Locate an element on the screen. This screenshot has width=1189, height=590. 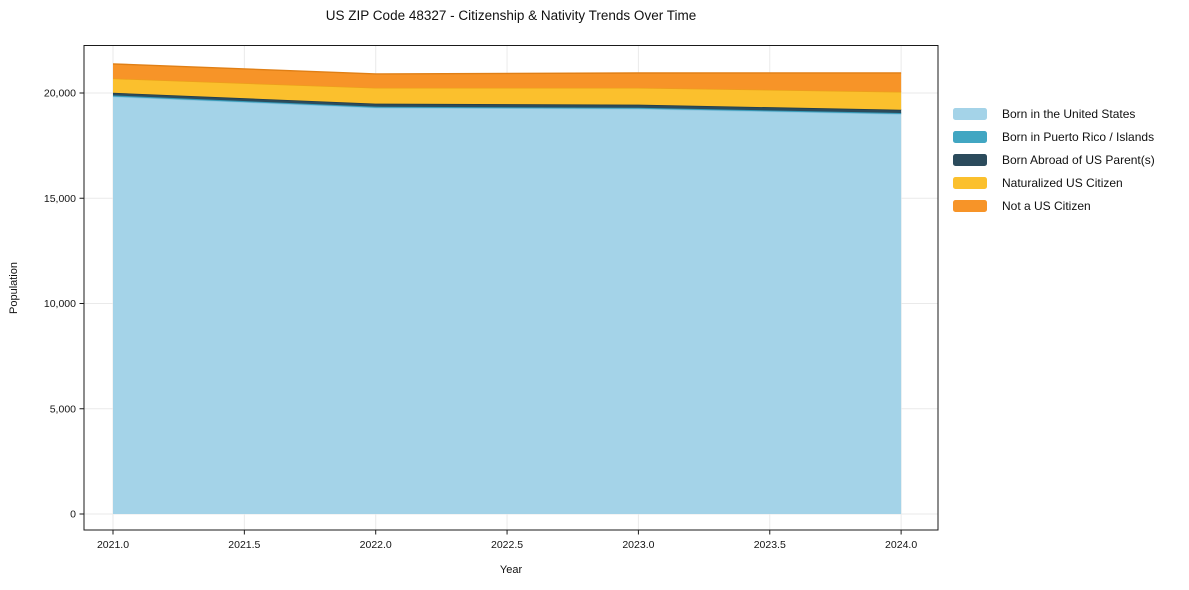
legend-item: Born in the United States is located at coordinates (1054, 113).